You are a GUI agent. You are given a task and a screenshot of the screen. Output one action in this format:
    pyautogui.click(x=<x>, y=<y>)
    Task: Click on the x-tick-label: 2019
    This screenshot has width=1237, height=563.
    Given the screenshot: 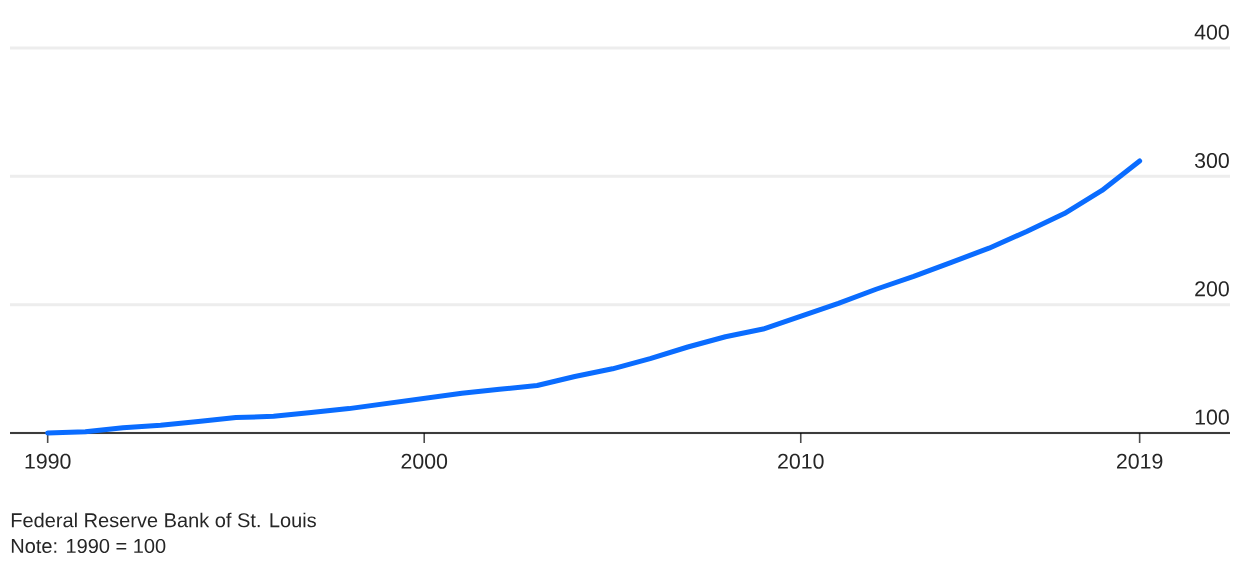 What is the action you would take?
    pyautogui.click(x=1139, y=461)
    